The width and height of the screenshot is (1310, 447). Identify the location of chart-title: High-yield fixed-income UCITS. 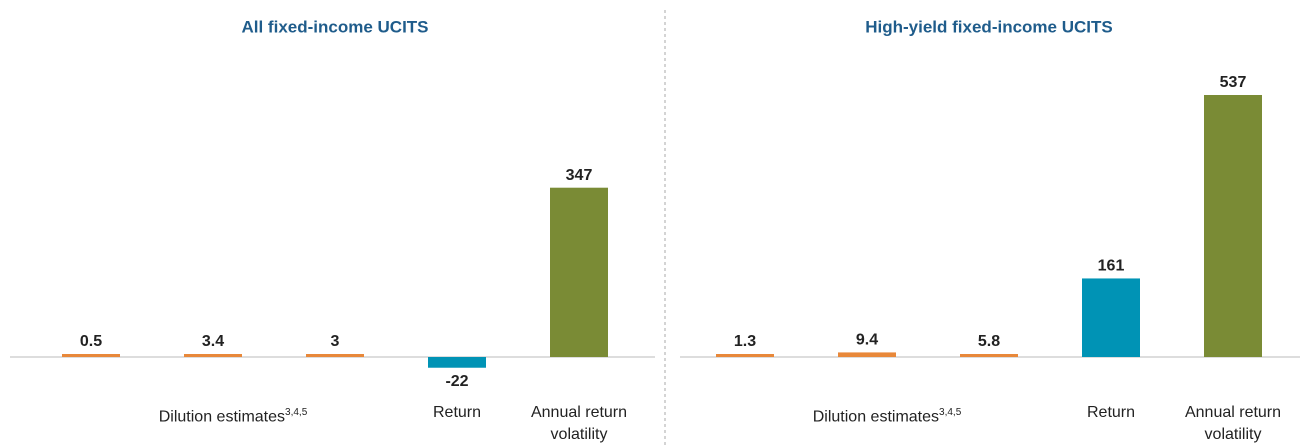
(988, 26).